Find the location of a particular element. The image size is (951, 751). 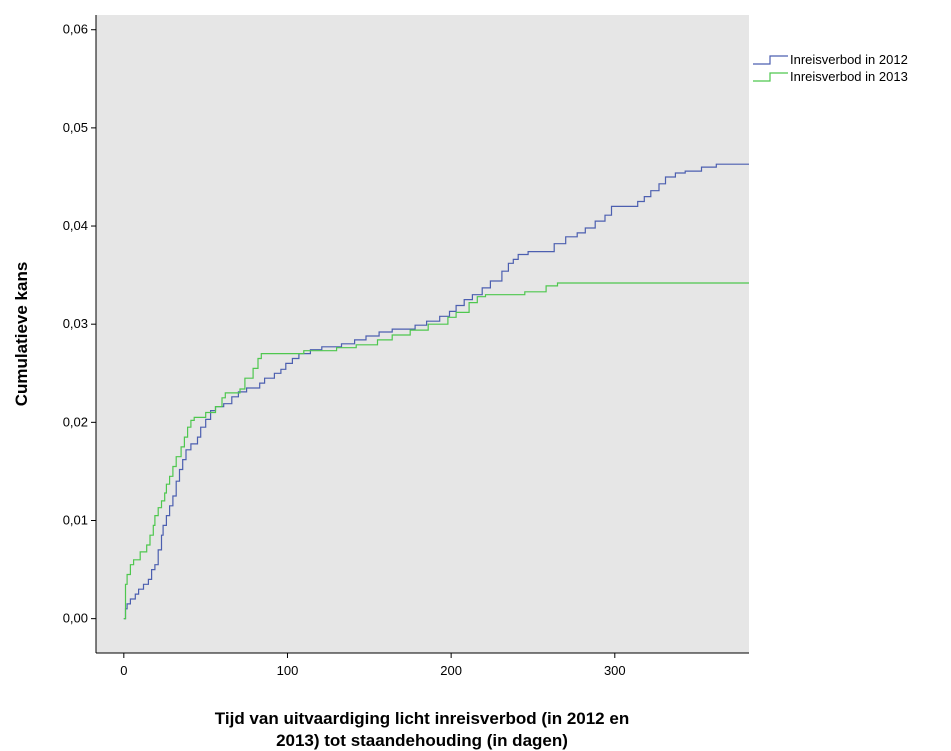

legend: Inreisverbod in 2012 Inreisverbod in 2013 is located at coordinates (830, 68).